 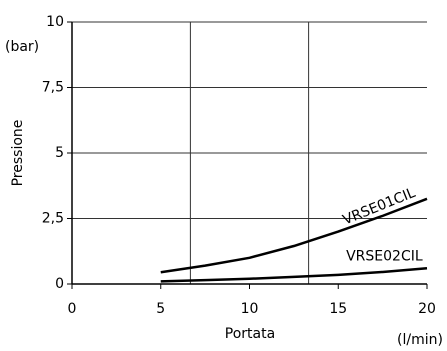 I want to click on x-tick-label: 20, so click(x=427, y=309).